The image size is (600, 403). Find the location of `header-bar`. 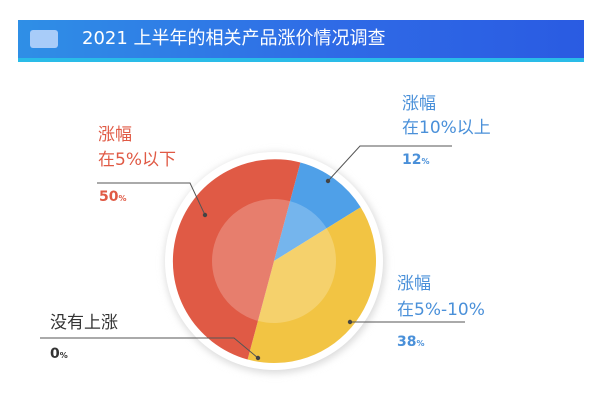

header-bar is located at coordinates (301, 40).